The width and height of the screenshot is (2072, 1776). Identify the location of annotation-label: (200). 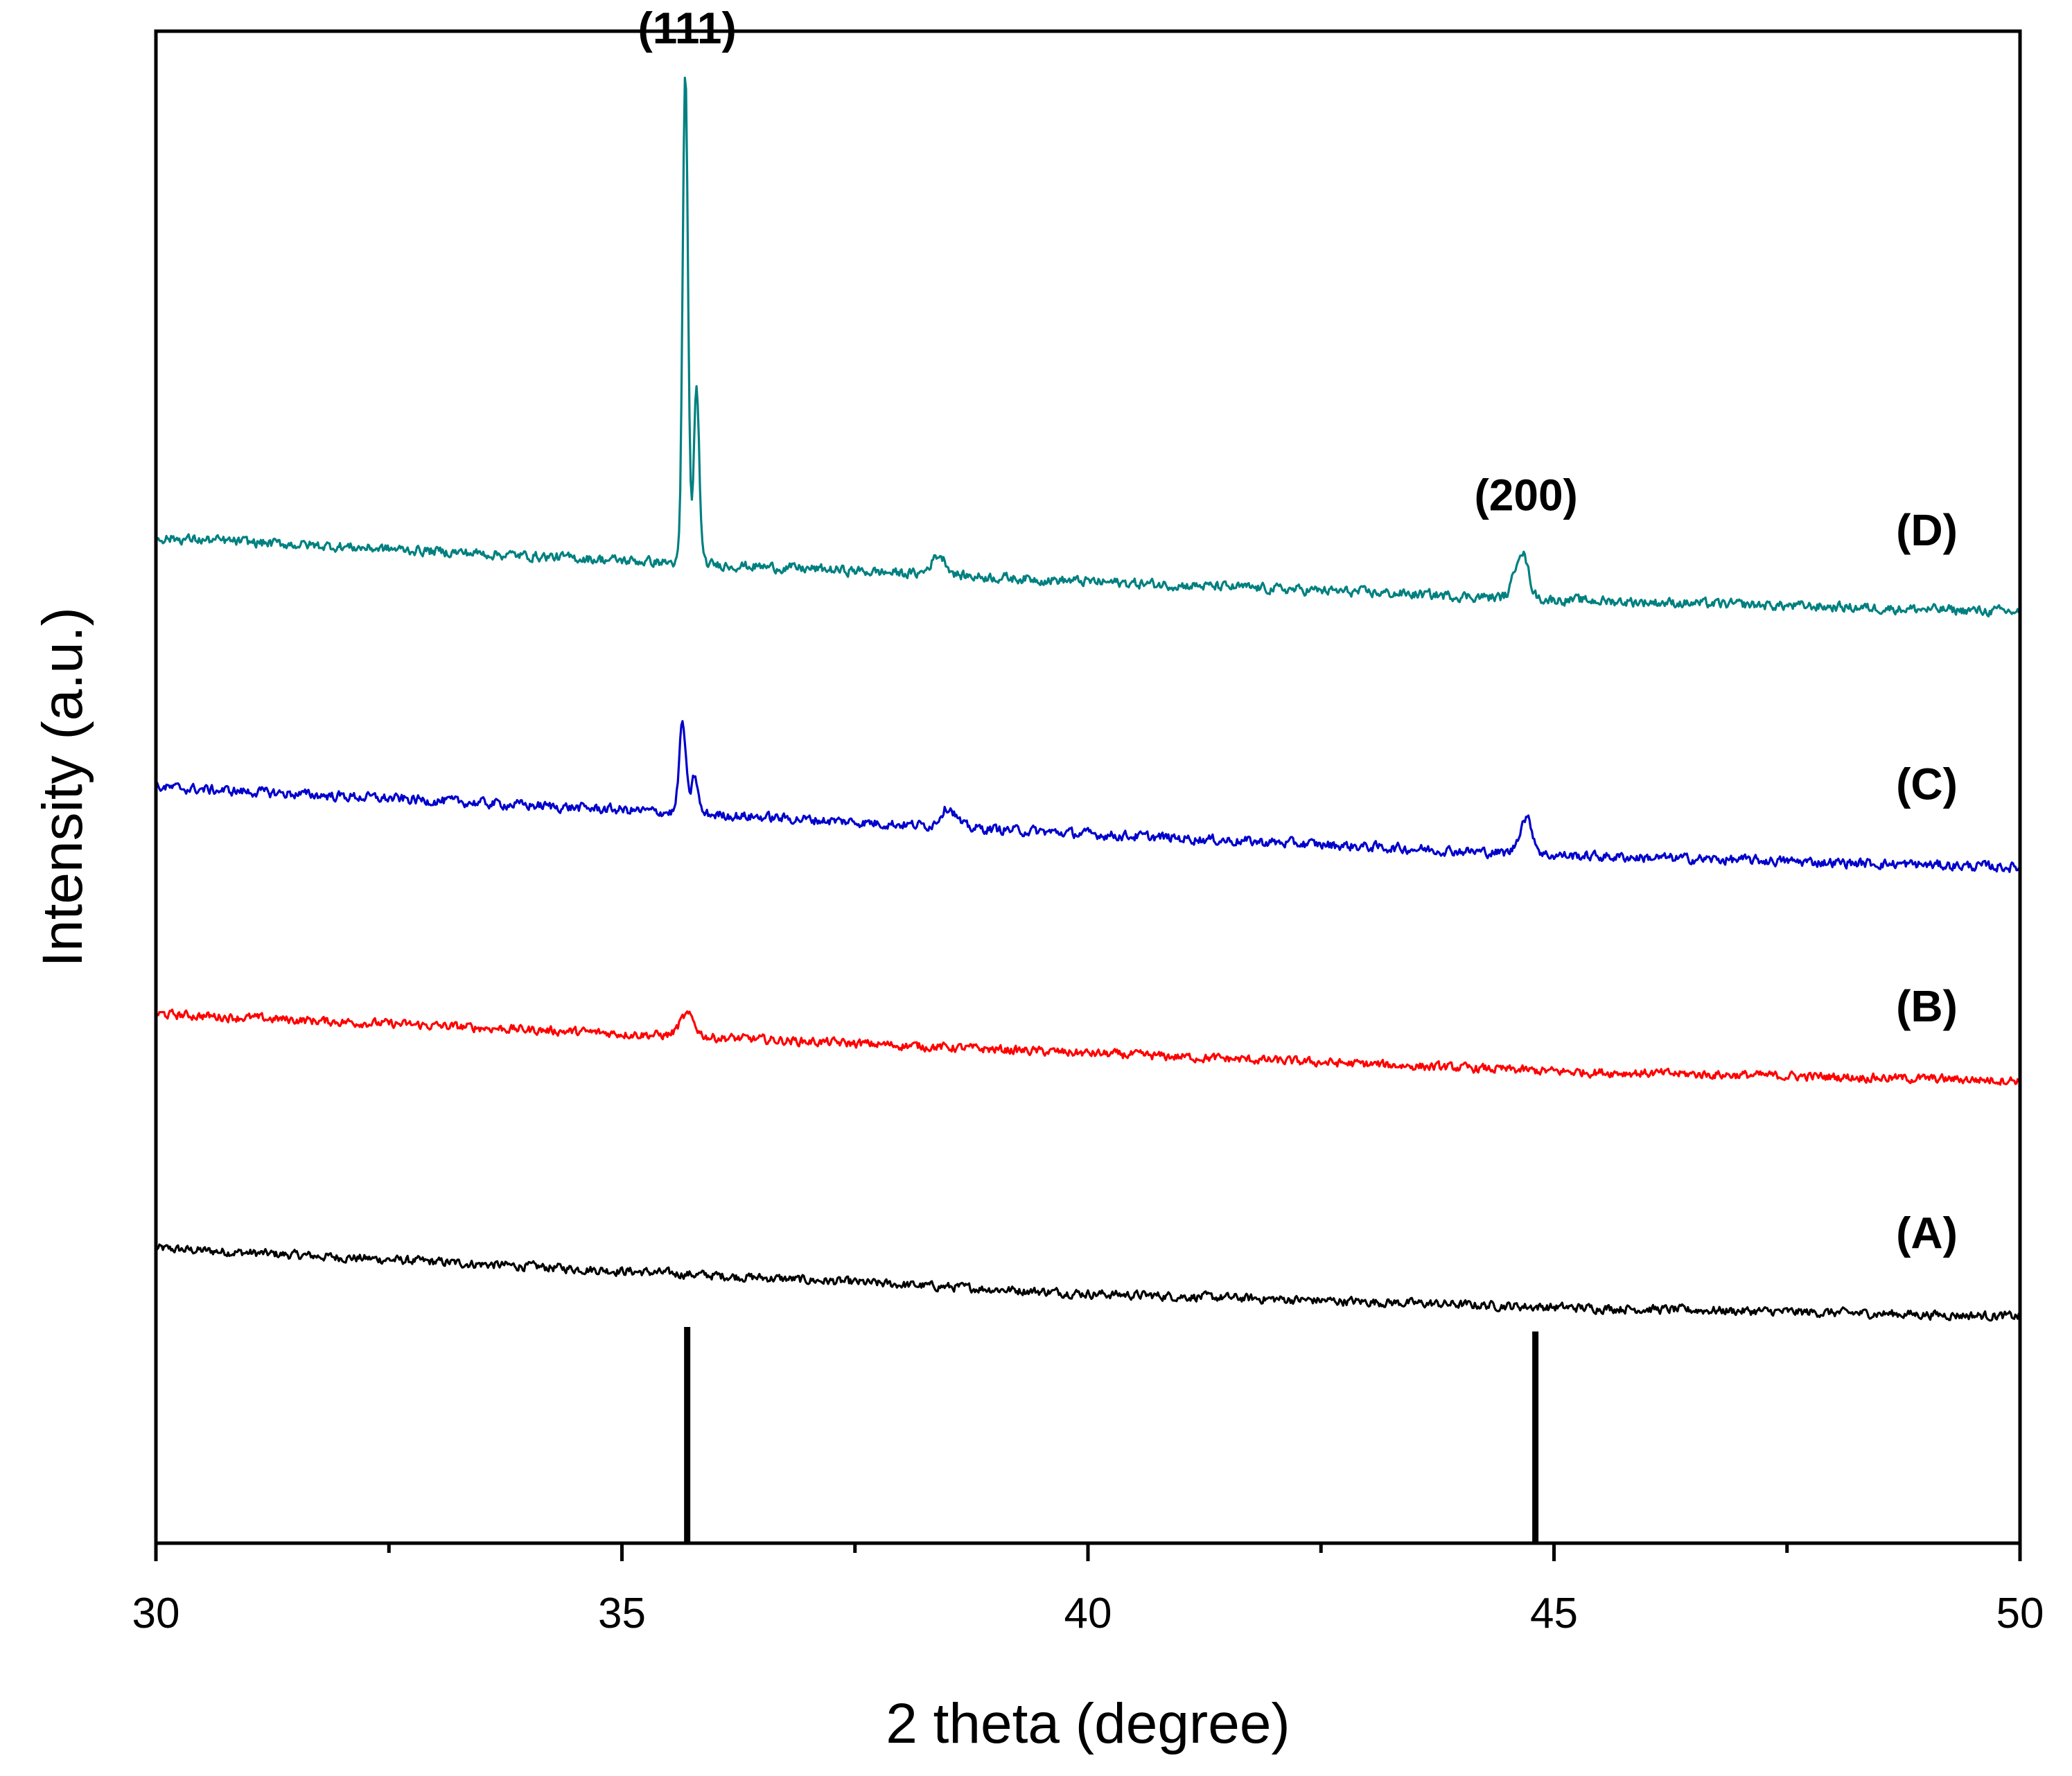
(1525, 495).